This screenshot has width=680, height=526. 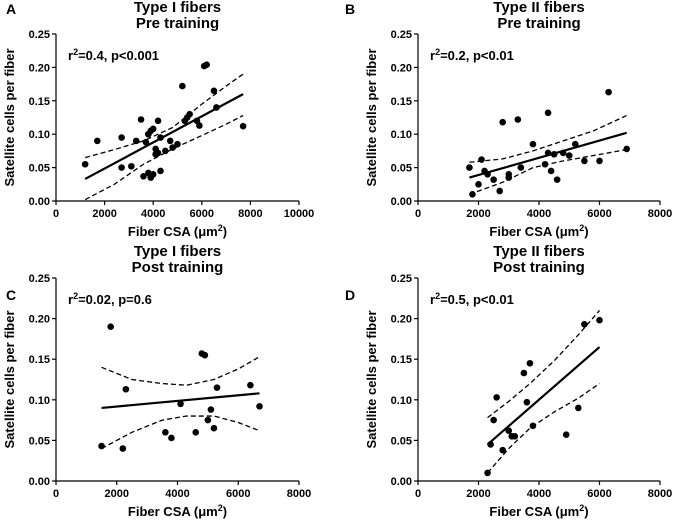 I want to click on stat-text: =0.2, p<0.01, so click(x=477, y=55).